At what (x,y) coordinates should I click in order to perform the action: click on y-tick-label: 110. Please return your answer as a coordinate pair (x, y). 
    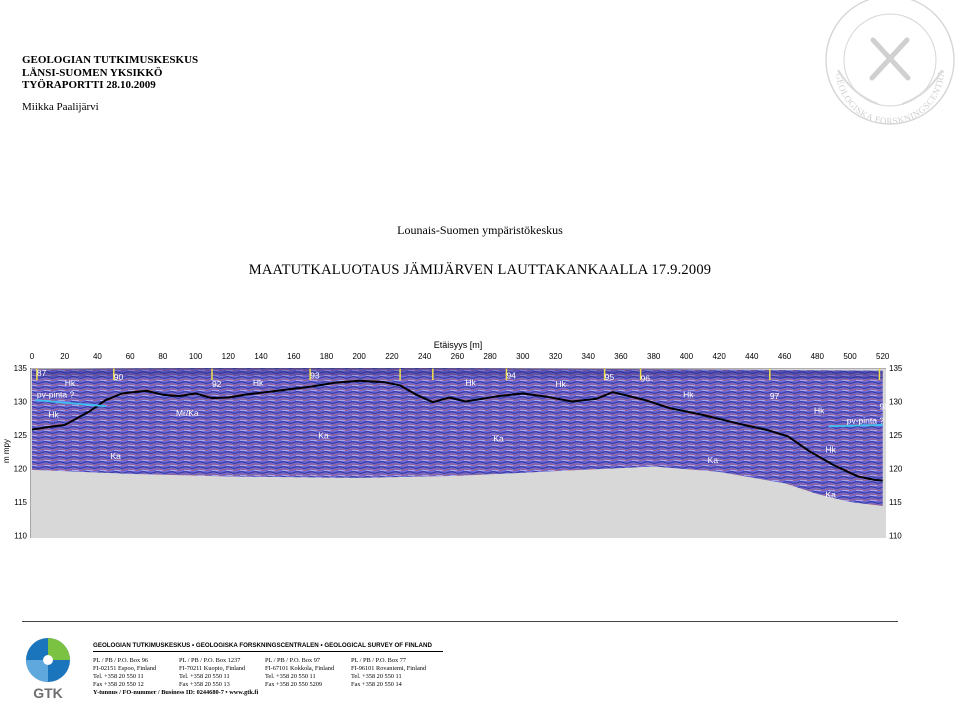
    Looking at the image, I should click on (895, 536).